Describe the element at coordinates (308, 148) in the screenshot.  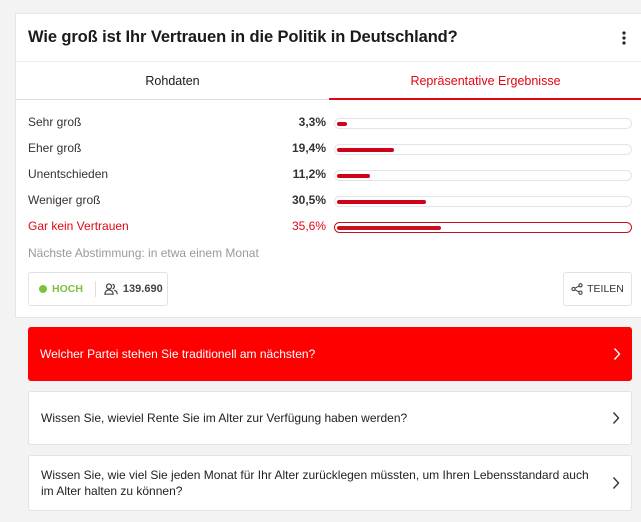
I see `result-percent: 19,4%` at that location.